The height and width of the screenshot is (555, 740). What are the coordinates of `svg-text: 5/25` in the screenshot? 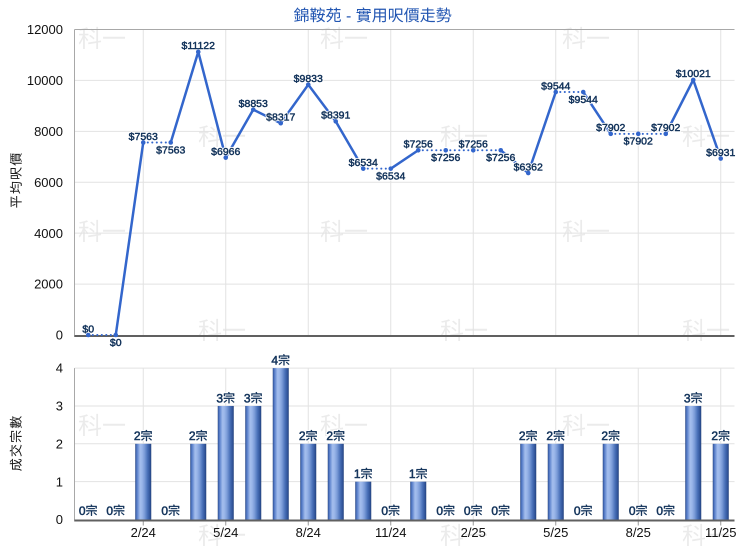 It's located at (555, 532).